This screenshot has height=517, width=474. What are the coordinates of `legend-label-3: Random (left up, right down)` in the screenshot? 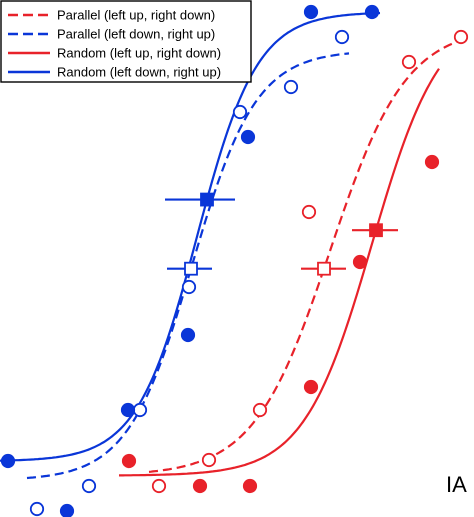 It's located at (139, 53).